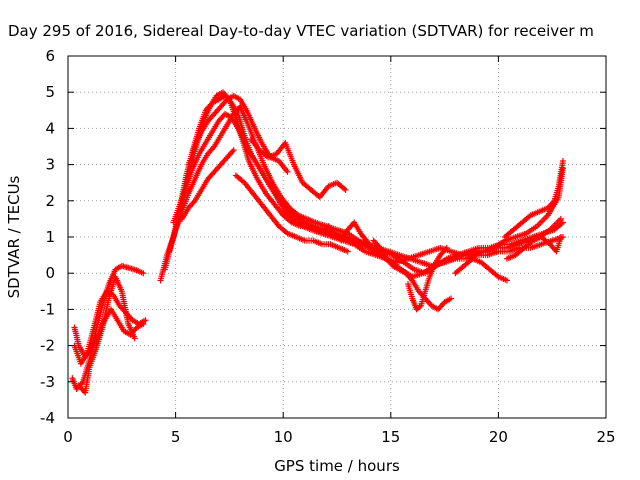 This screenshot has width=640, height=480. Describe the element at coordinates (176, 437) in the screenshot. I see `x-tick-label: 5` at that location.